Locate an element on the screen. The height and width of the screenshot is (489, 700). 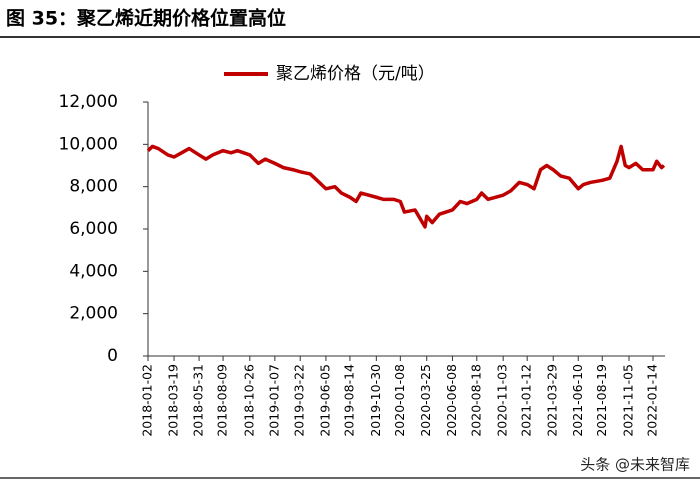
y-tick-label: 8,000 is located at coordinates (93, 187).